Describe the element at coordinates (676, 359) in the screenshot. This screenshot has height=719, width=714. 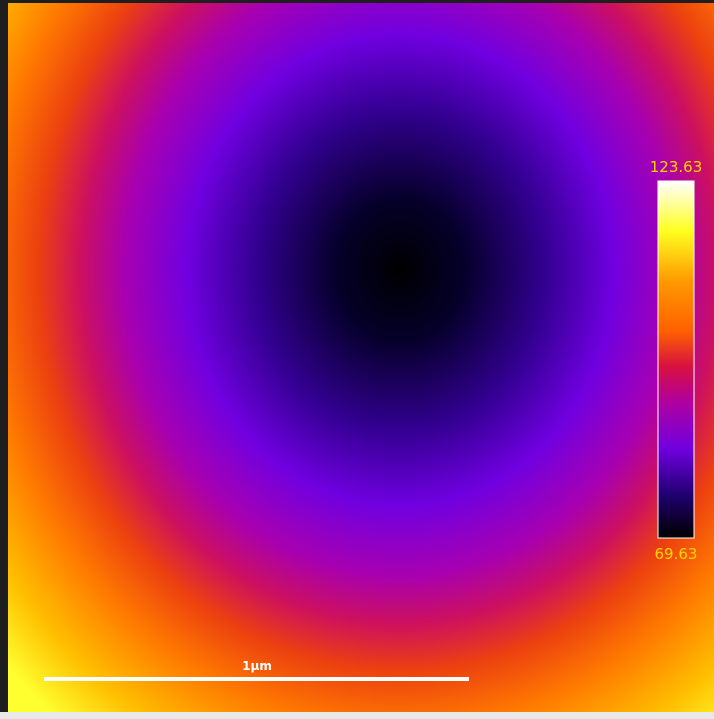
I see `colorbar` at that location.